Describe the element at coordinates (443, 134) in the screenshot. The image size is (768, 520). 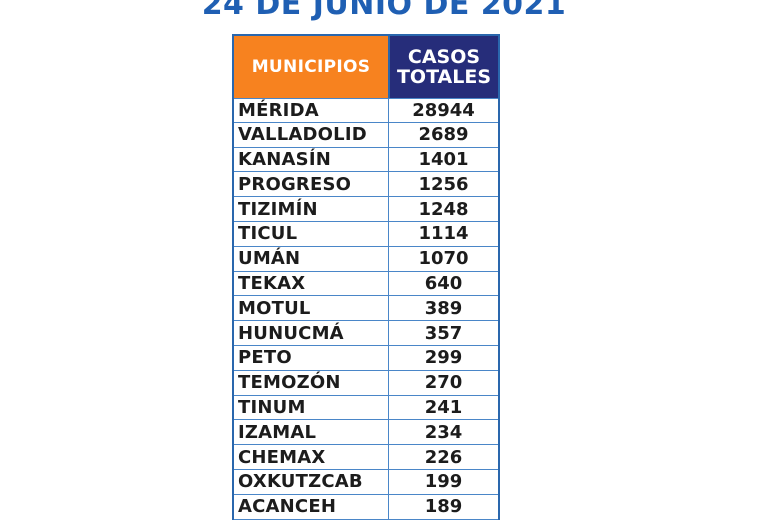
I see `casos-cell: 2689` at that location.